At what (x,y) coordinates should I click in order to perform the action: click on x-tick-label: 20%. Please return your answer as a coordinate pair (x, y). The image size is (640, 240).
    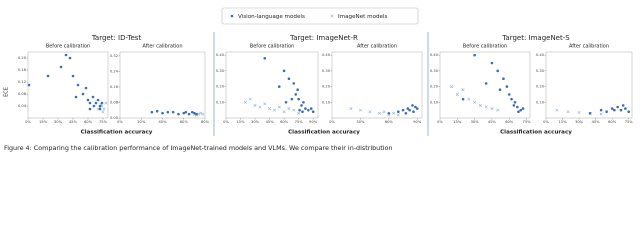
    Looking at the image, I should click on (141, 122).